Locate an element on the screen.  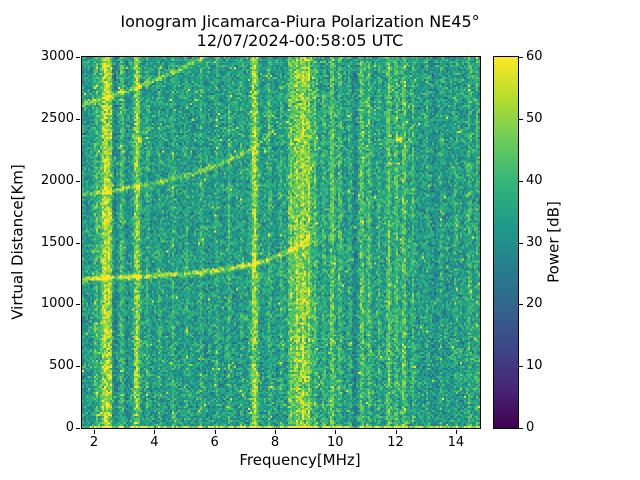
colorbar-tick-label: 0 is located at coordinates (530, 427).